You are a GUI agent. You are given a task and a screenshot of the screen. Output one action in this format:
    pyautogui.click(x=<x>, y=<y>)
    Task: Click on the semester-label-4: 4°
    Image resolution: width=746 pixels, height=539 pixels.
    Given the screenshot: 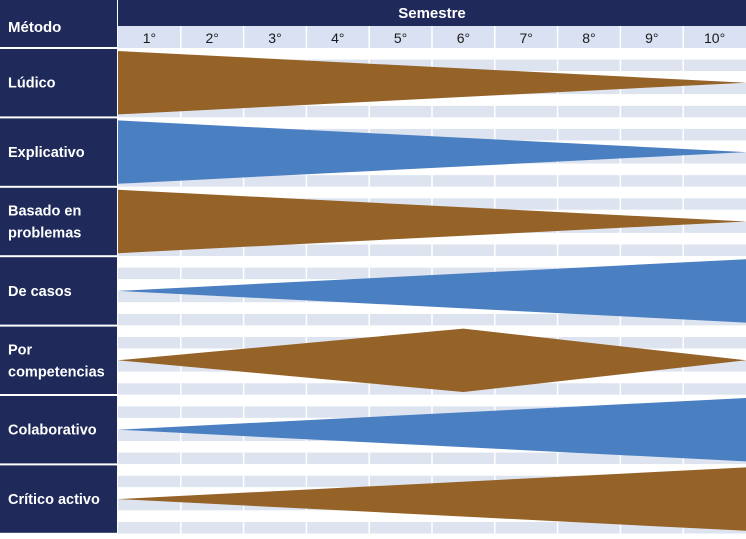 What is the action you would take?
    pyautogui.click(x=337, y=38)
    